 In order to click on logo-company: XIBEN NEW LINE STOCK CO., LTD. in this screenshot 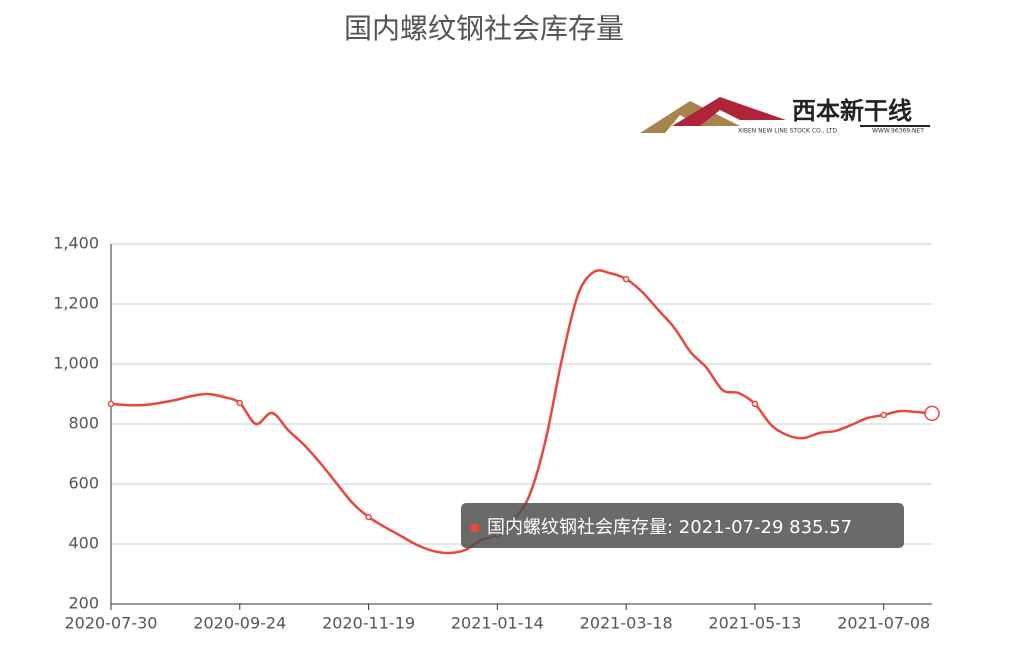, I will do `click(788, 131)`.